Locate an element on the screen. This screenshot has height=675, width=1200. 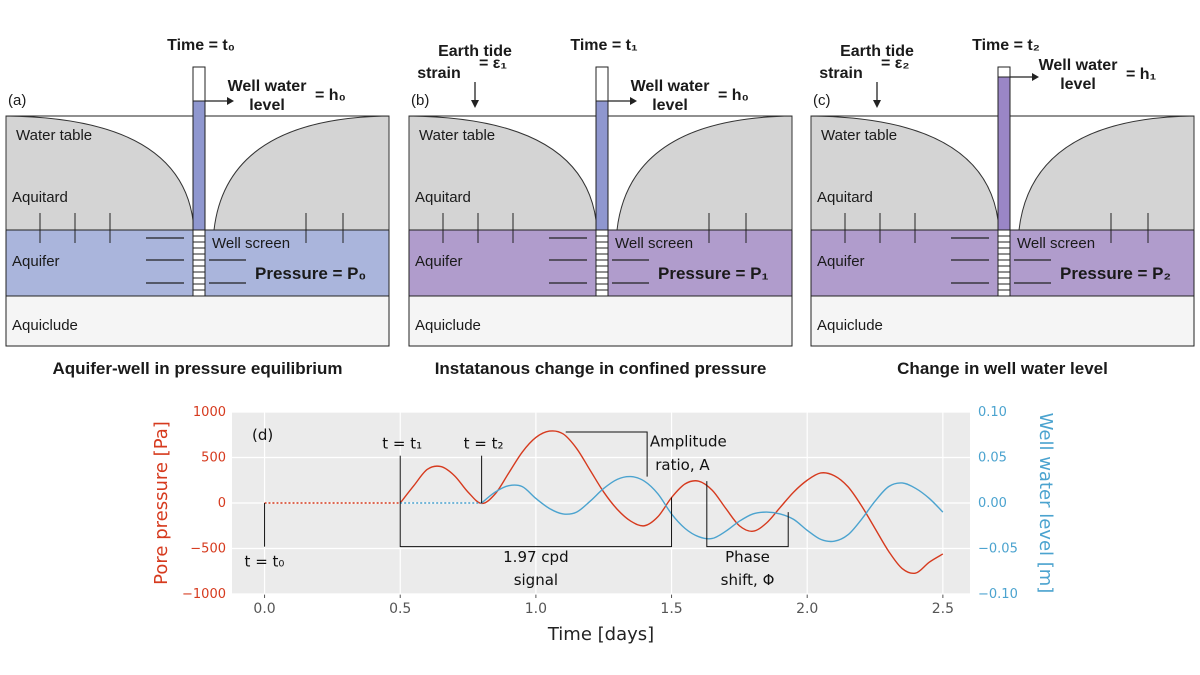
t1-label: t = t₁ is located at coordinates (402, 443).